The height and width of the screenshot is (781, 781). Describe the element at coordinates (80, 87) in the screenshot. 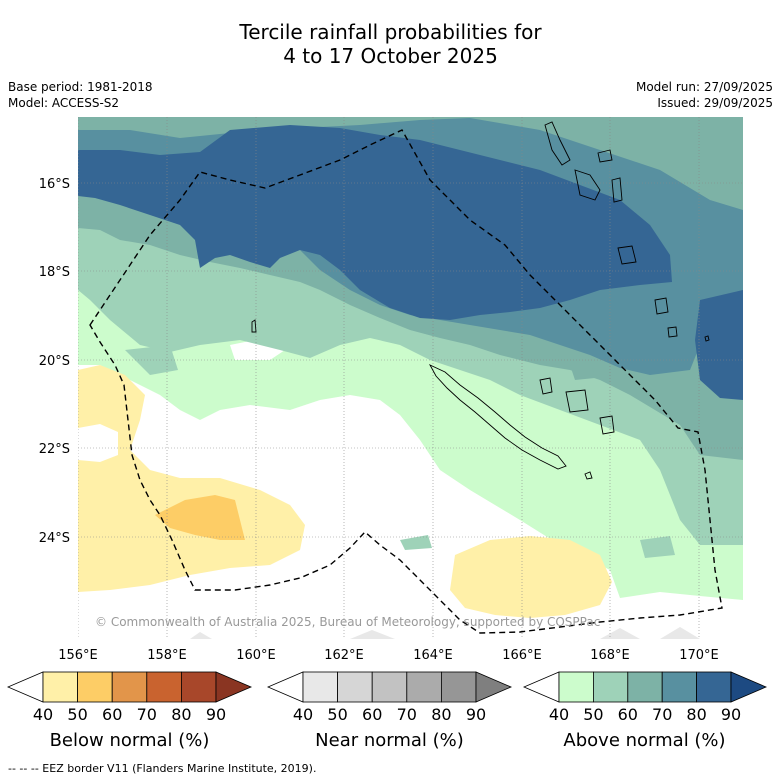

I see `base-period: Base period: 1981-2018` at that location.